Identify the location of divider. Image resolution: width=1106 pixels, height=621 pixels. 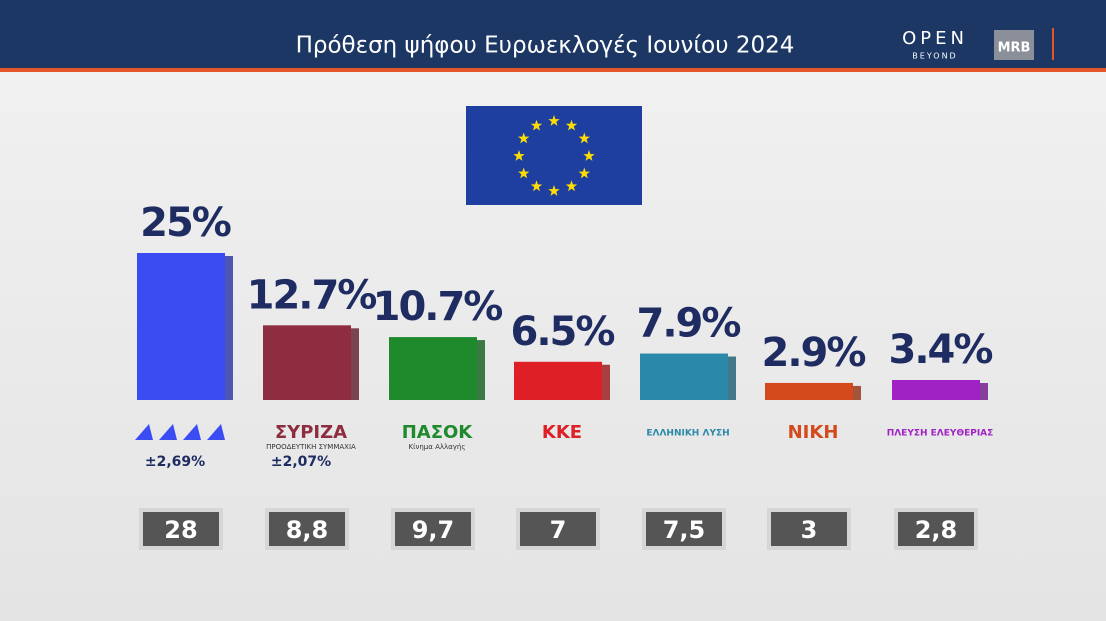
(1053, 44).